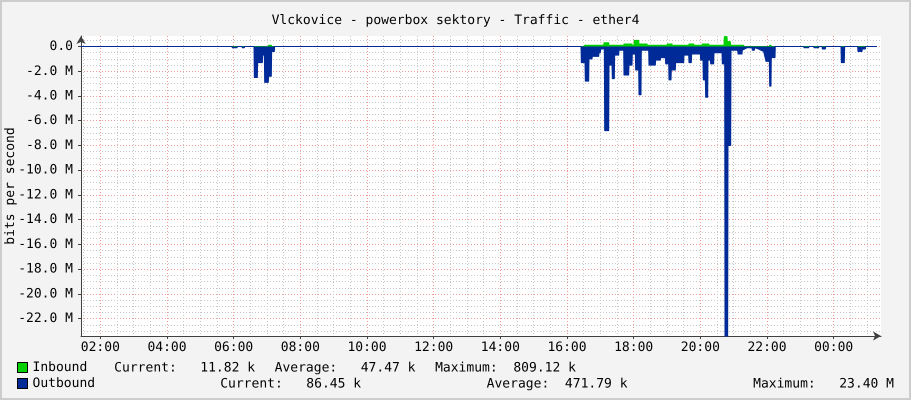 The width and height of the screenshot is (911, 400). What do you see at coordinates (50, 145) in the screenshot?
I see `y-tick-label: -8.0 M` at bounding box center [50, 145].